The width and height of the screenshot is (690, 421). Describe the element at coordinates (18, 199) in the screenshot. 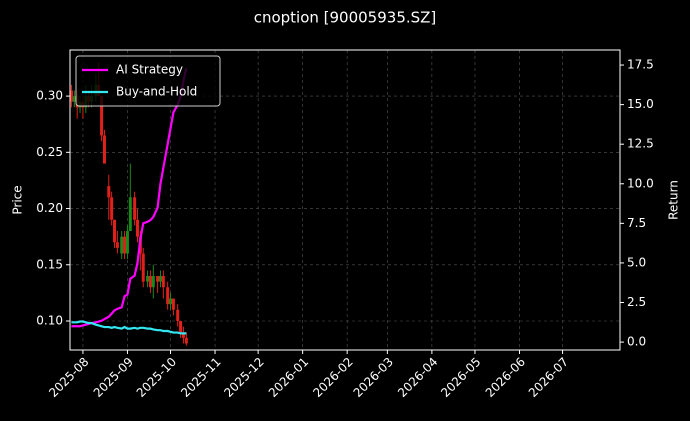

I see `y-axis-label: Price` at that location.